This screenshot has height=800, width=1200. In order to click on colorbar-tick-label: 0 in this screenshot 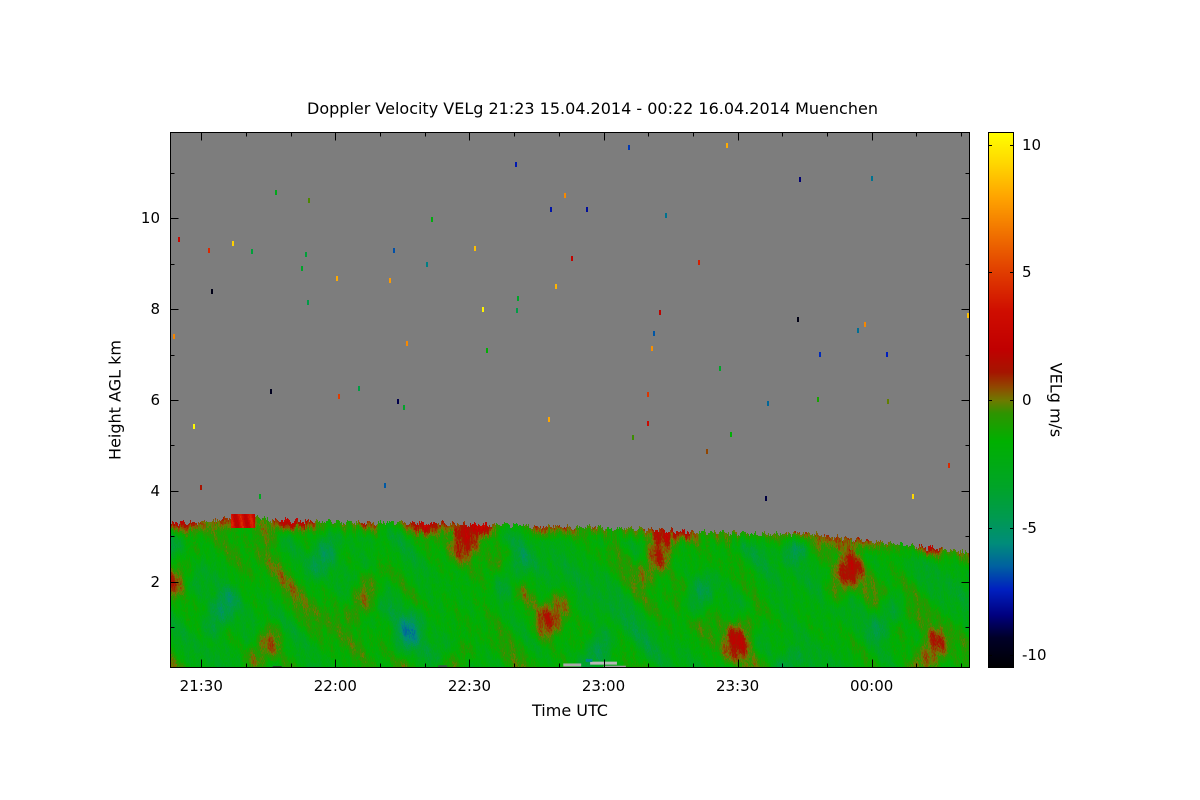, I will do `click(1027, 400)`.